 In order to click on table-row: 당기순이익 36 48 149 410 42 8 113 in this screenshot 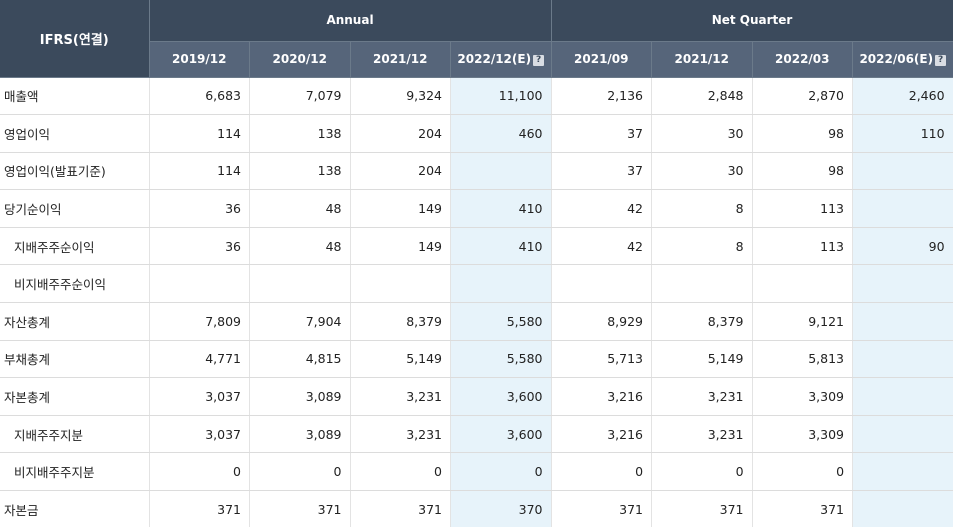, I will do `click(476, 208)`.